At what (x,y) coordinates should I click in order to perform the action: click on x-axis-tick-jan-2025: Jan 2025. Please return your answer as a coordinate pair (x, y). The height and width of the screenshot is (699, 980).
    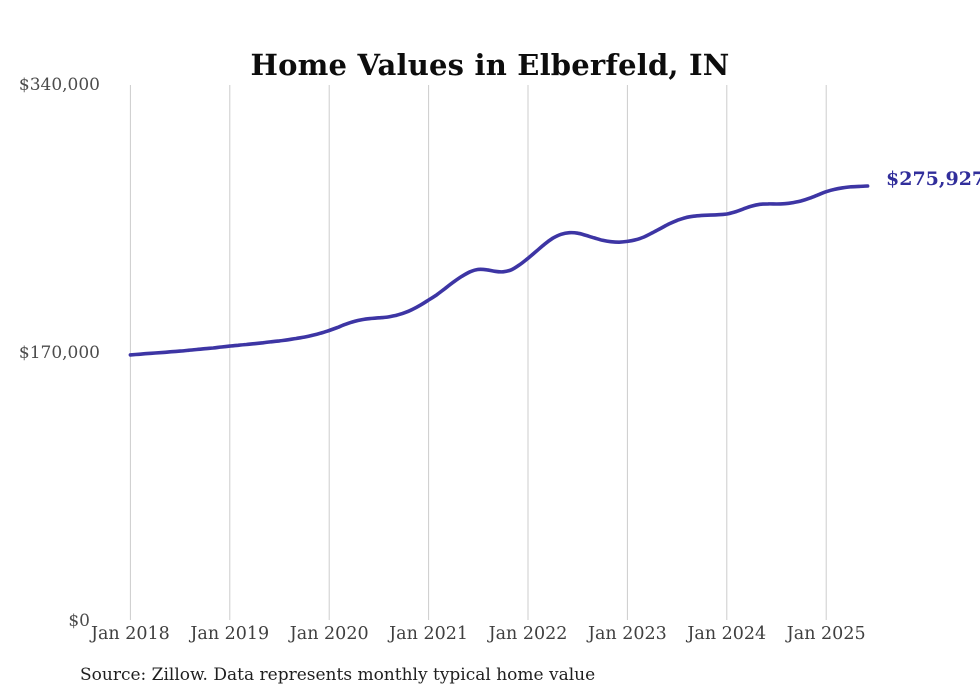
    Looking at the image, I should click on (826, 634).